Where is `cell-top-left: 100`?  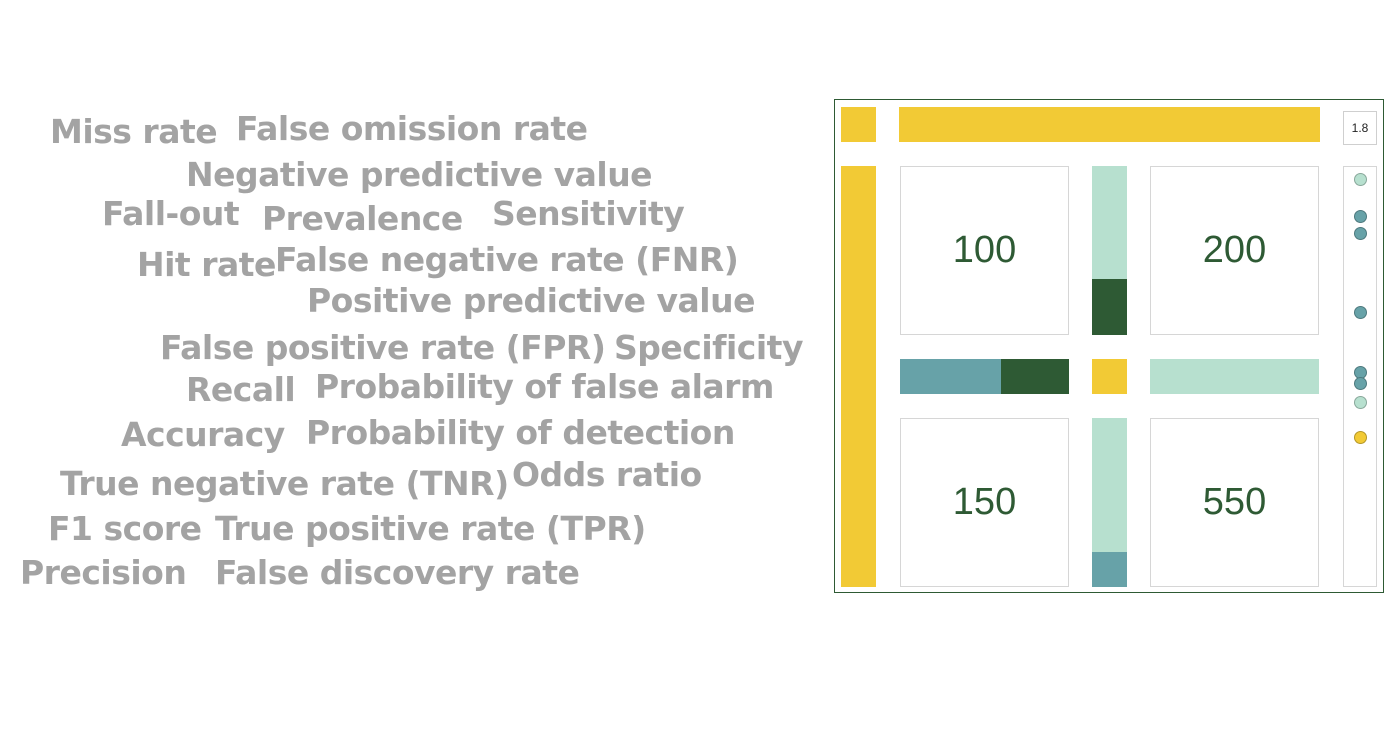
cell-top-left: 100 is located at coordinates (984, 250).